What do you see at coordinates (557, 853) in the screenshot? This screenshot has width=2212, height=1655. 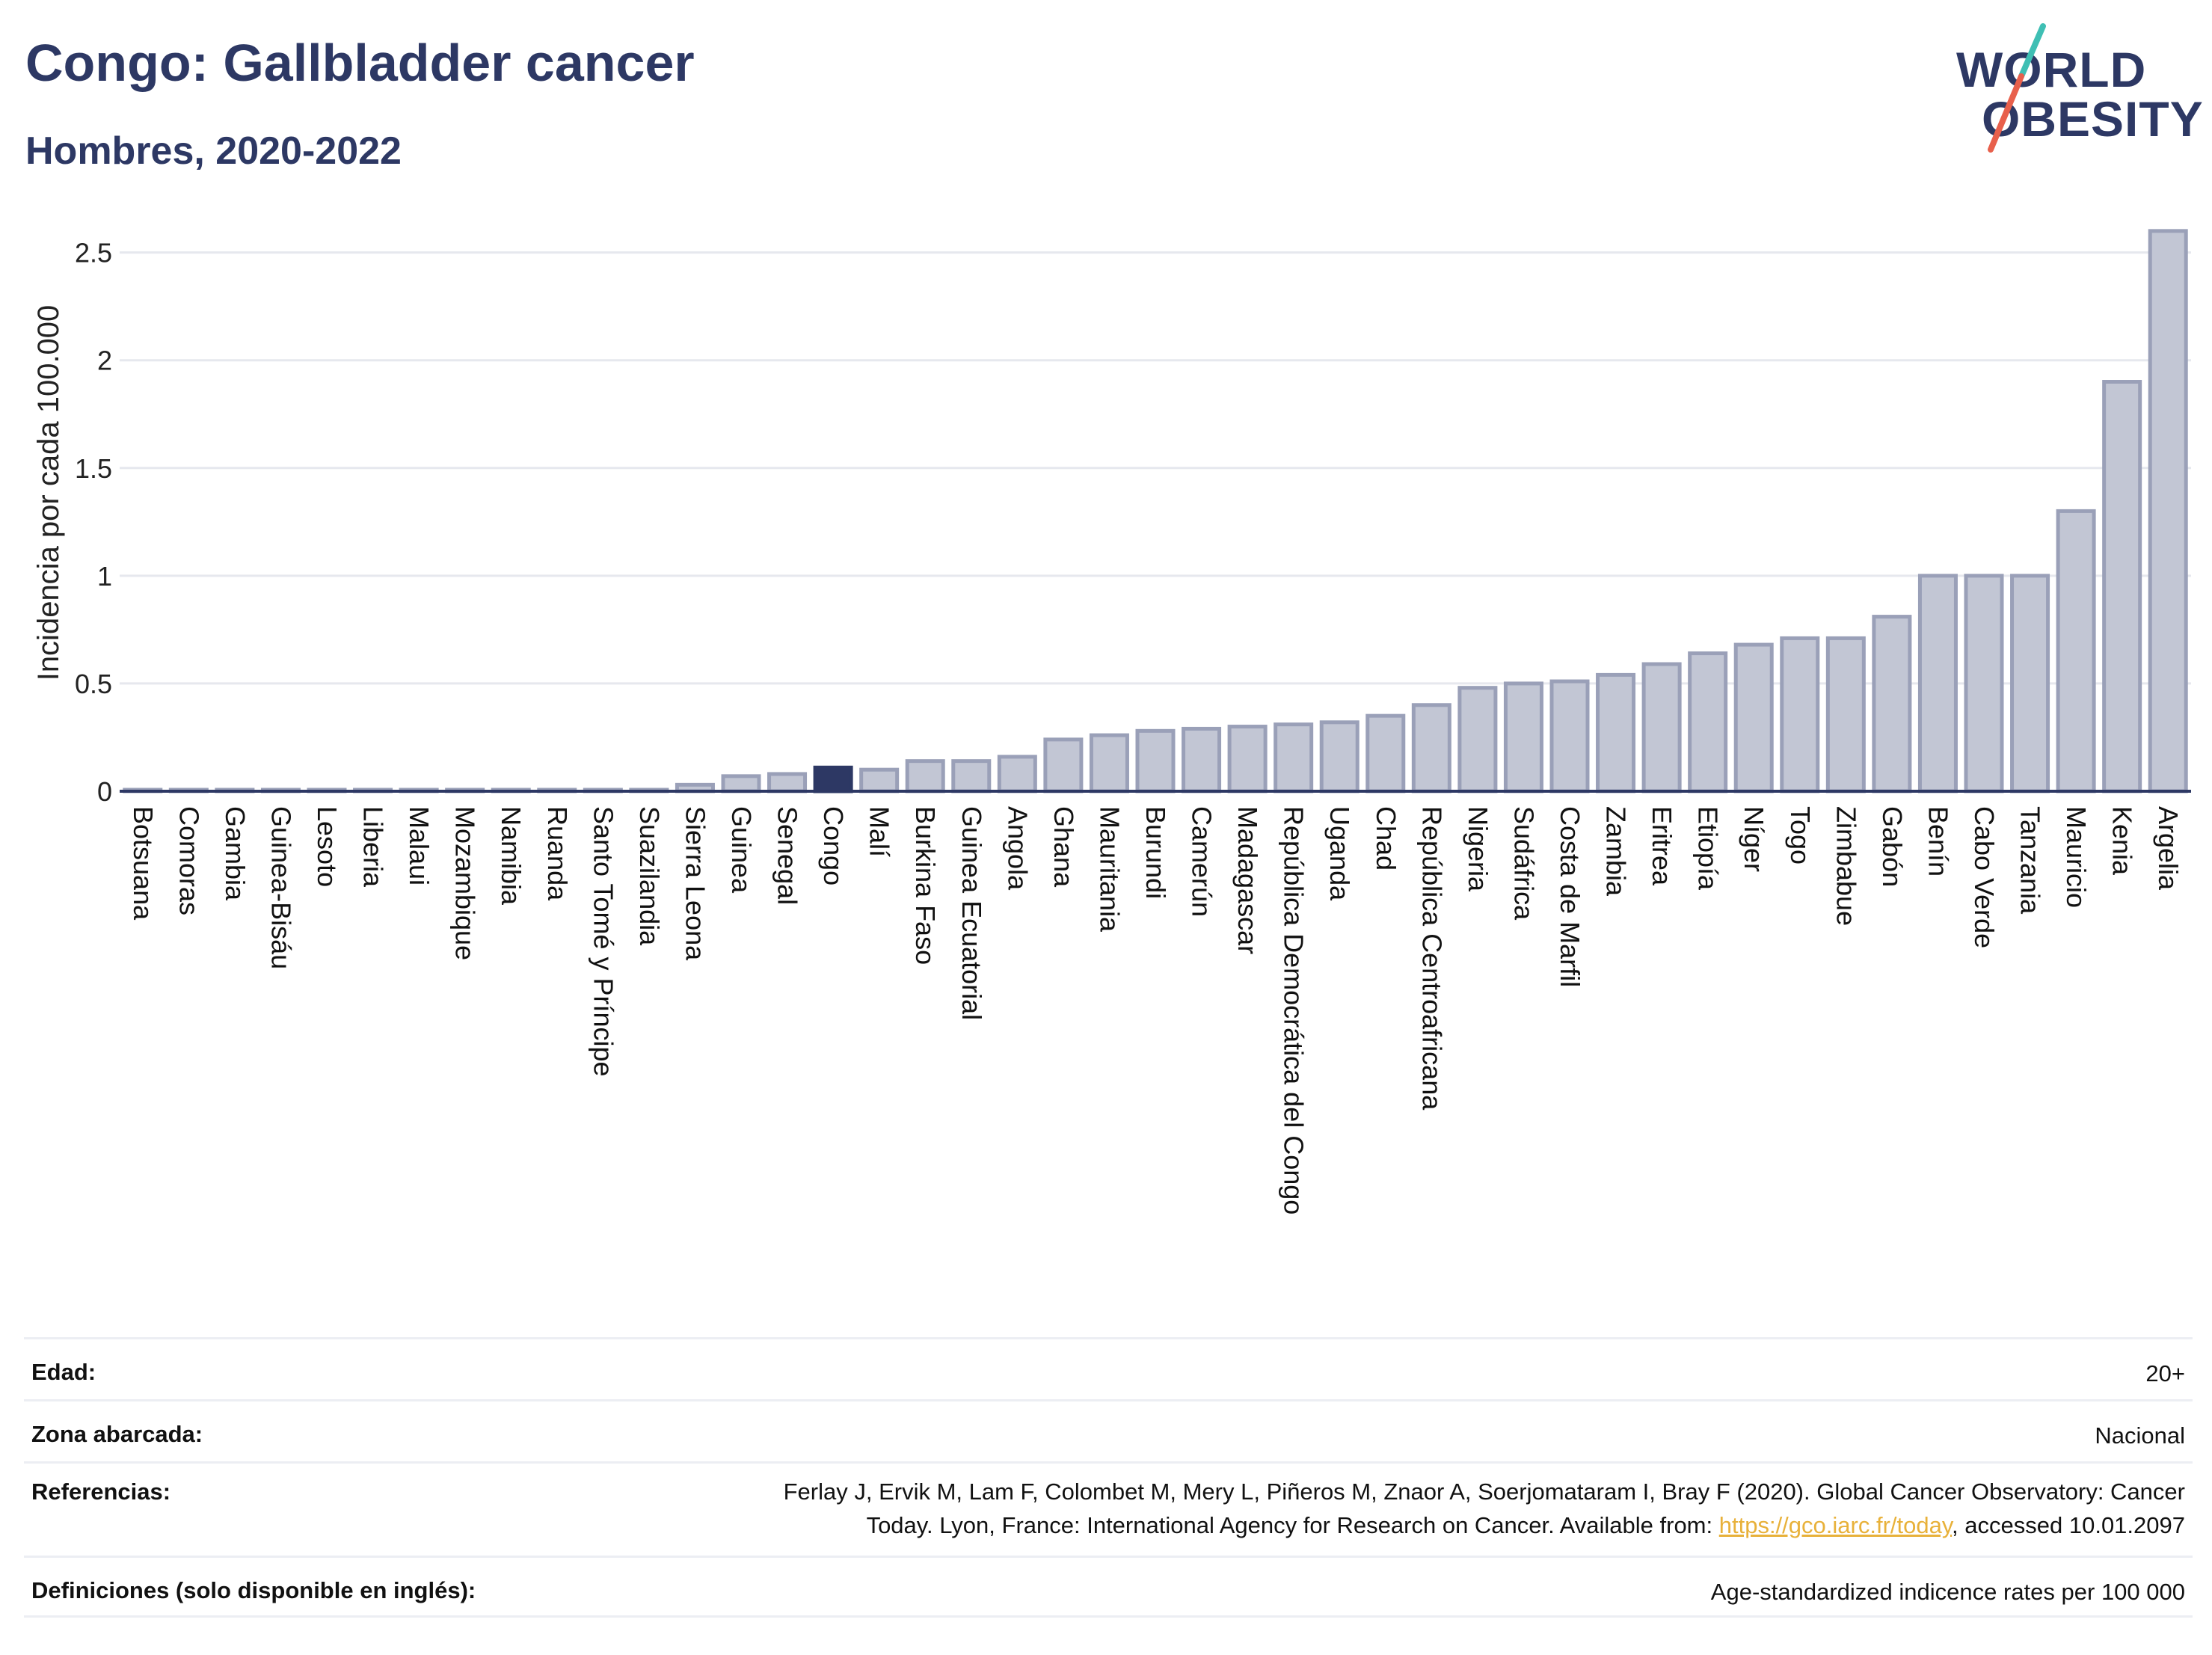 I see `x-tick-label: Ruanda` at bounding box center [557, 853].